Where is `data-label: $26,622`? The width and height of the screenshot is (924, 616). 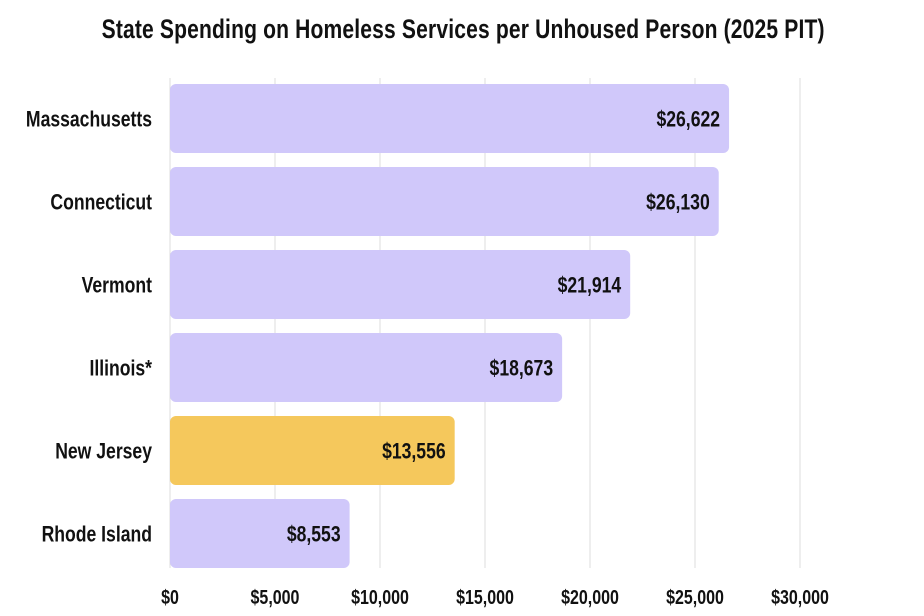 data-label: $26,622 is located at coordinates (688, 120).